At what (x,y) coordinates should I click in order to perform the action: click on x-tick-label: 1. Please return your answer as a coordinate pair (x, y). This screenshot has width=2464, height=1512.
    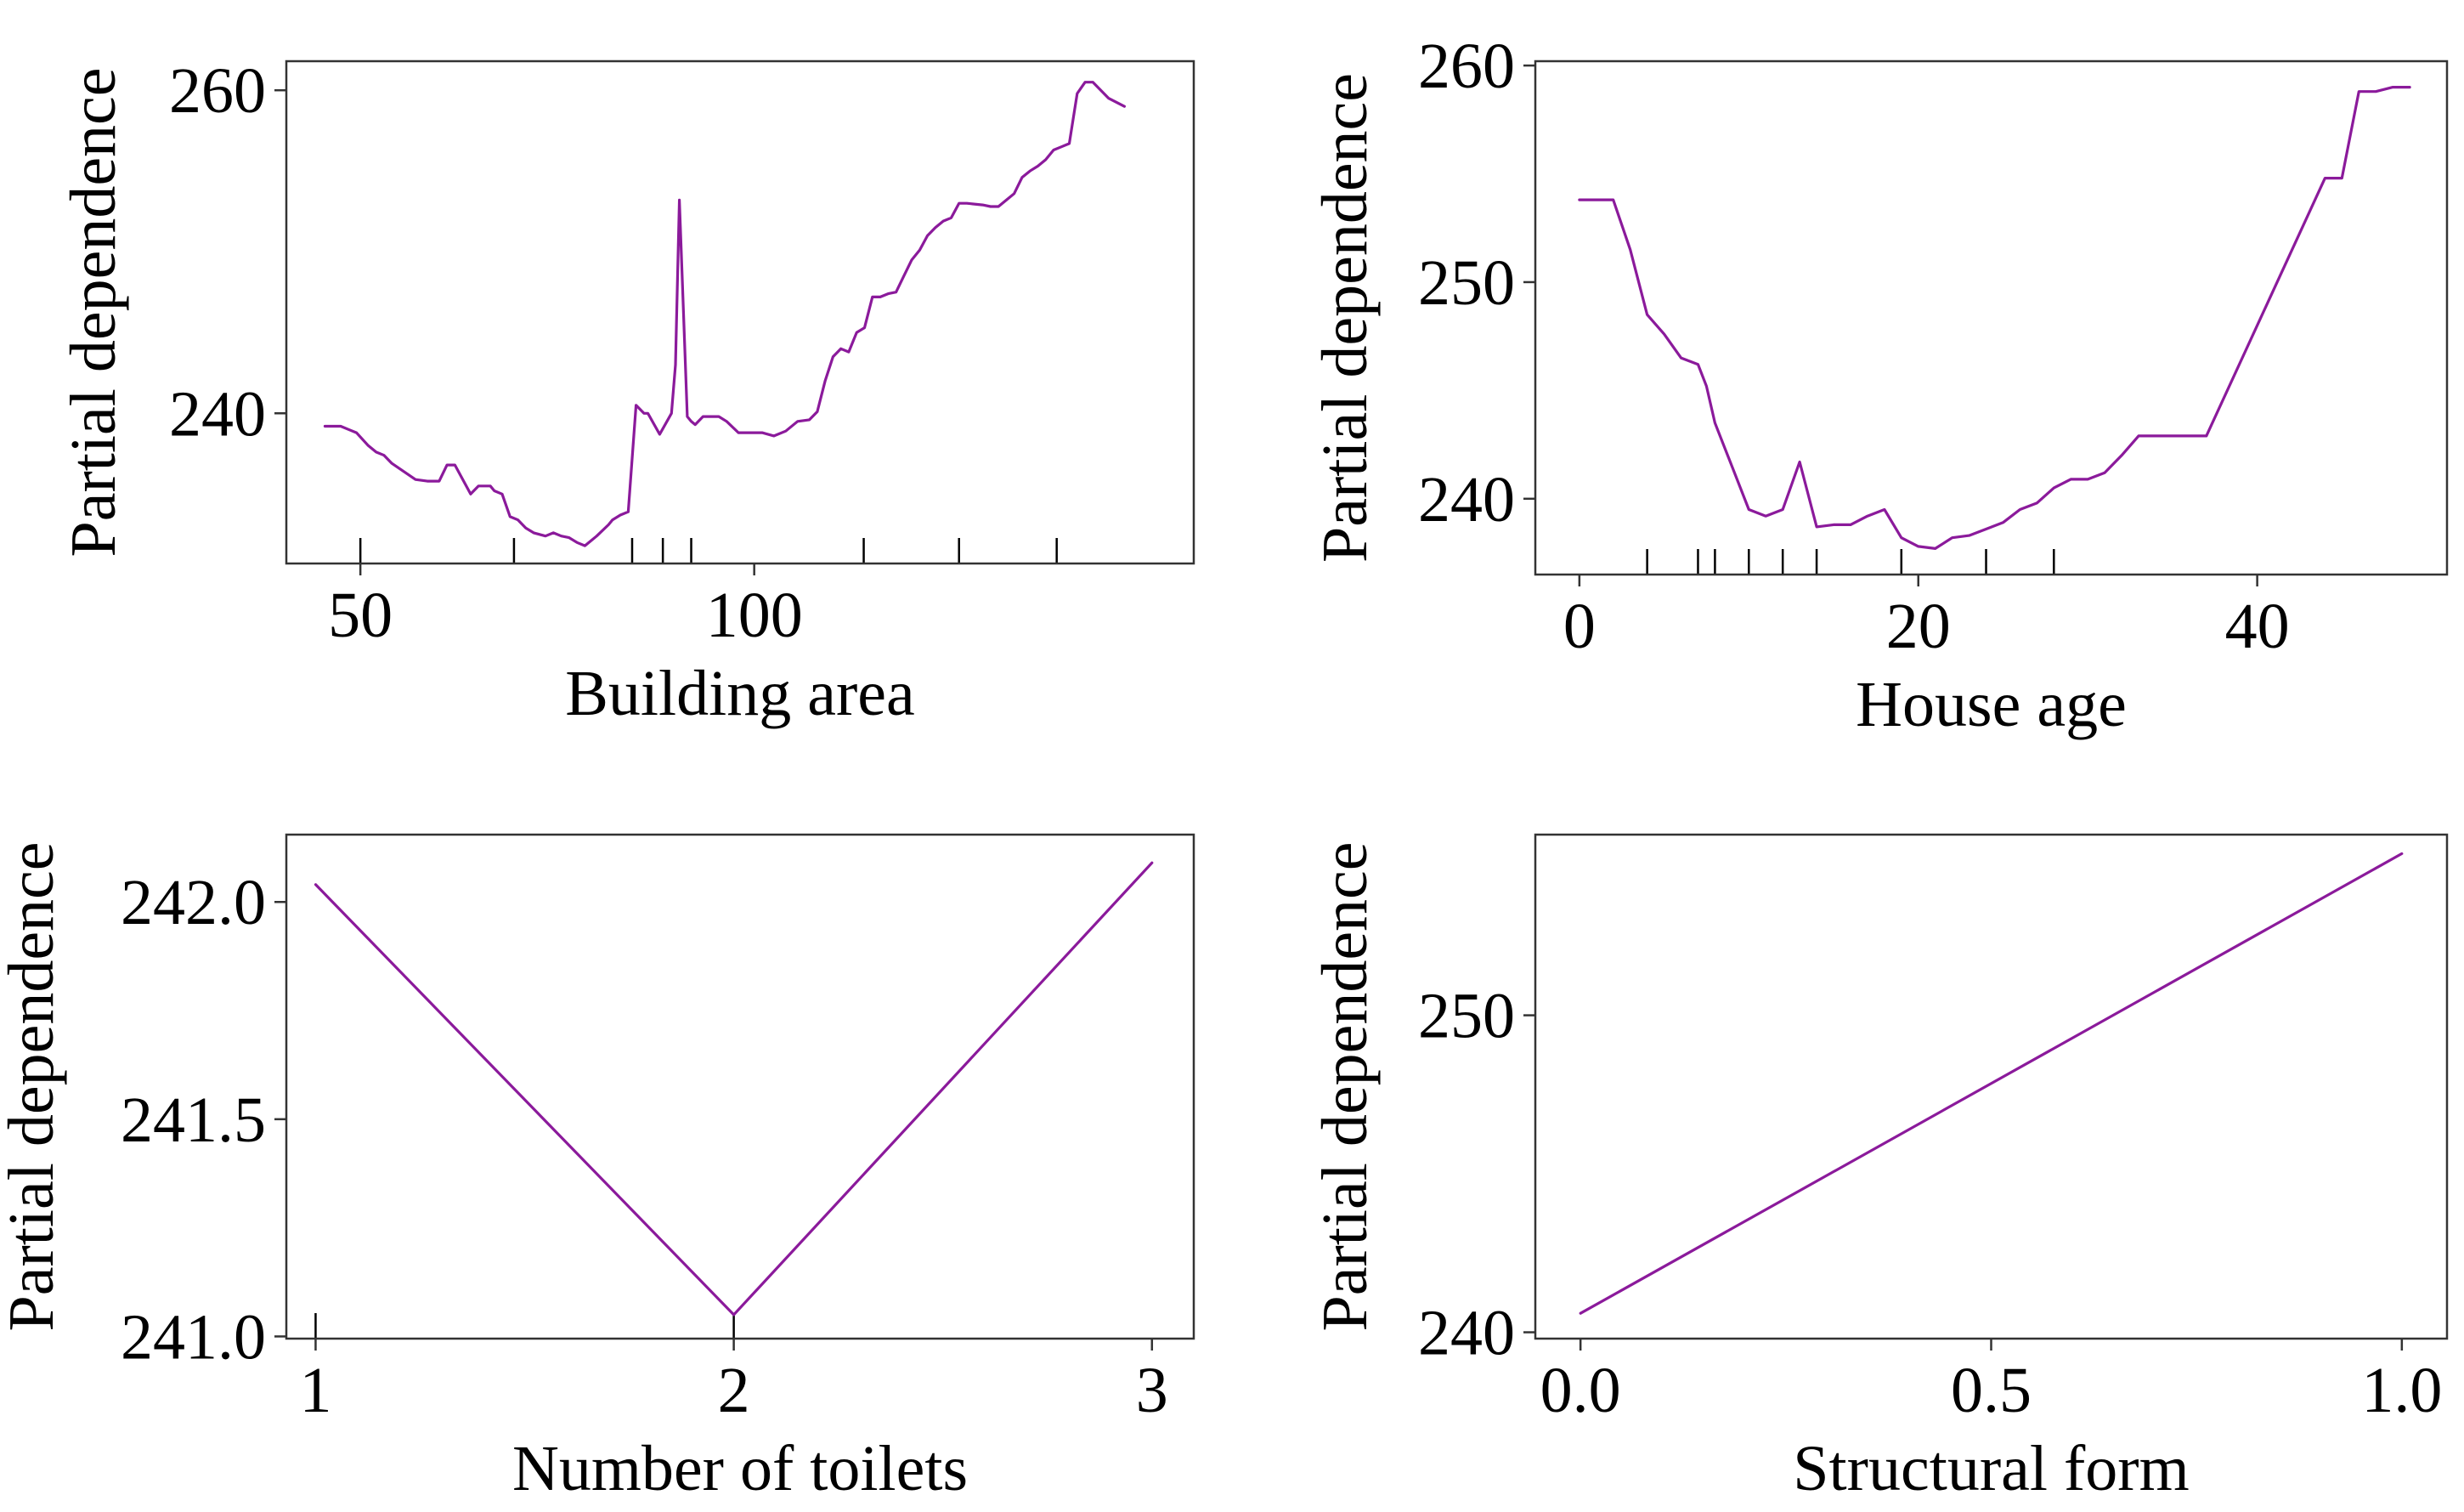
    Looking at the image, I should click on (315, 1390).